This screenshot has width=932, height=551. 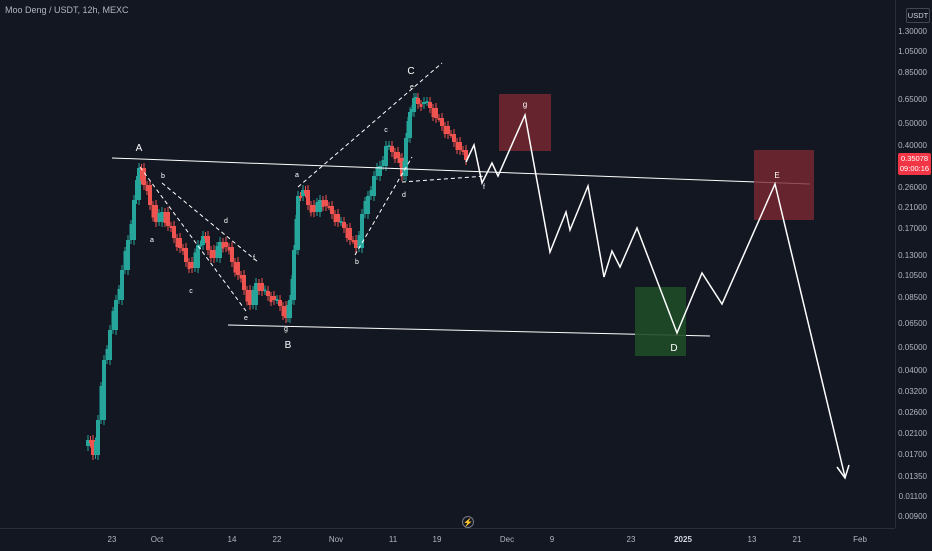 What do you see at coordinates (469, 330) in the screenshot?
I see `lower-trendline` at bounding box center [469, 330].